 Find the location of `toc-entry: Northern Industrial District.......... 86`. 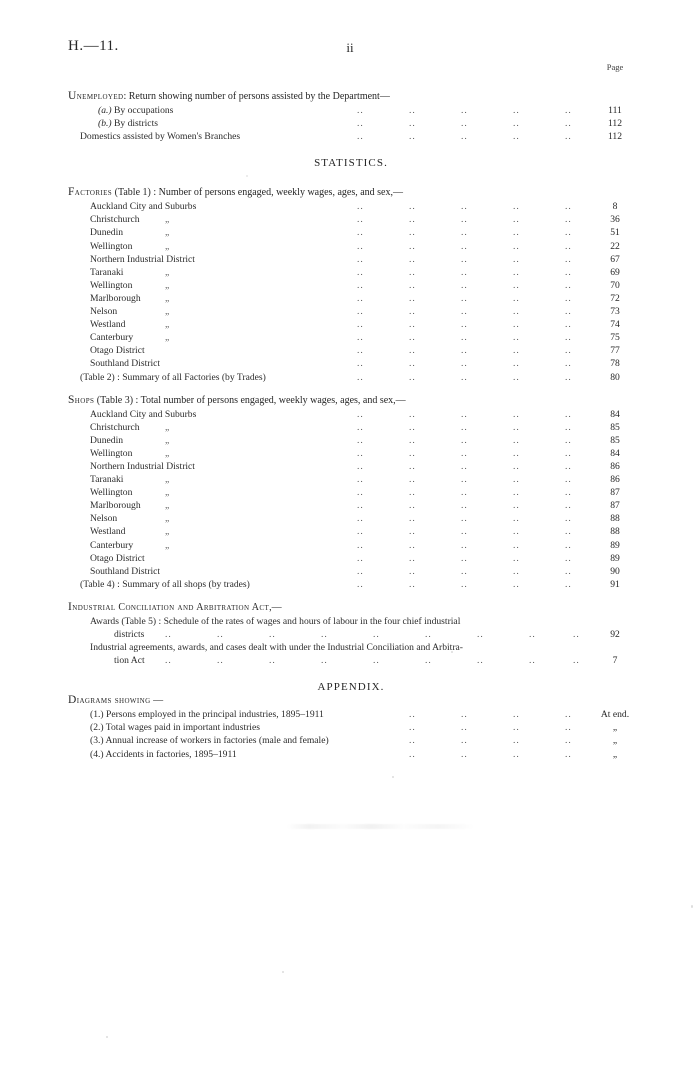

toc-entry: Northern Industrial District.......... 86 is located at coordinates (351, 466).